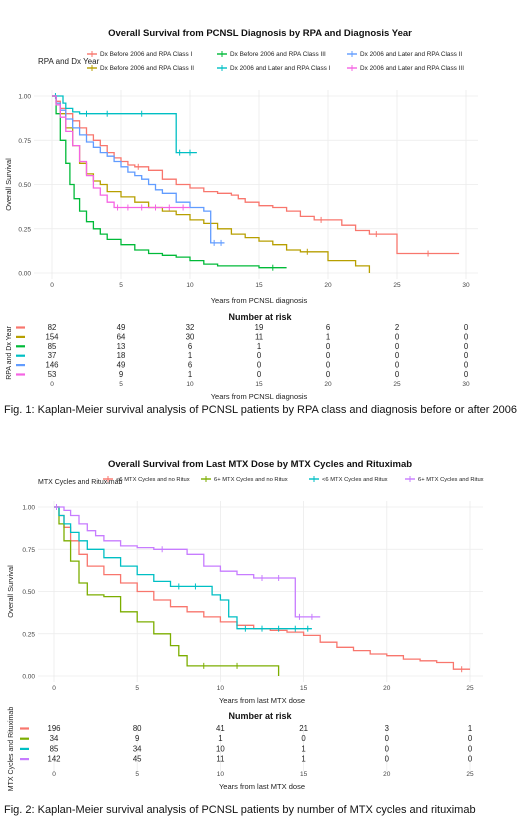  What do you see at coordinates (470, 688) in the screenshot?
I see `fig2-x-tick-label-5: 25` at bounding box center [470, 688].